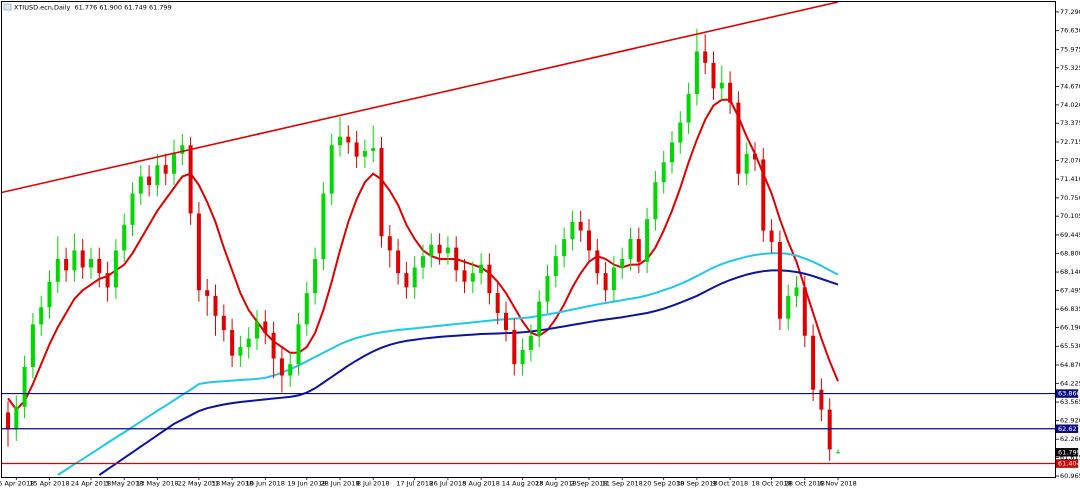 The image size is (1080, 489). I want to click on y-tick-label: 72.070, so click(1070, 160).